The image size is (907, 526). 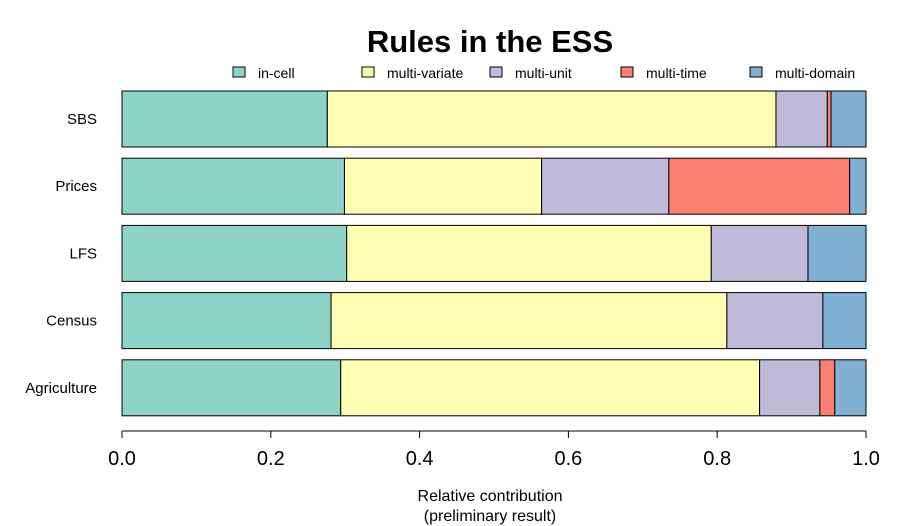 What do you see at coordinates (775, 321) in the screenshot?
I see `bar-segment-census-multi-unit` at bounding box center [775, 321].